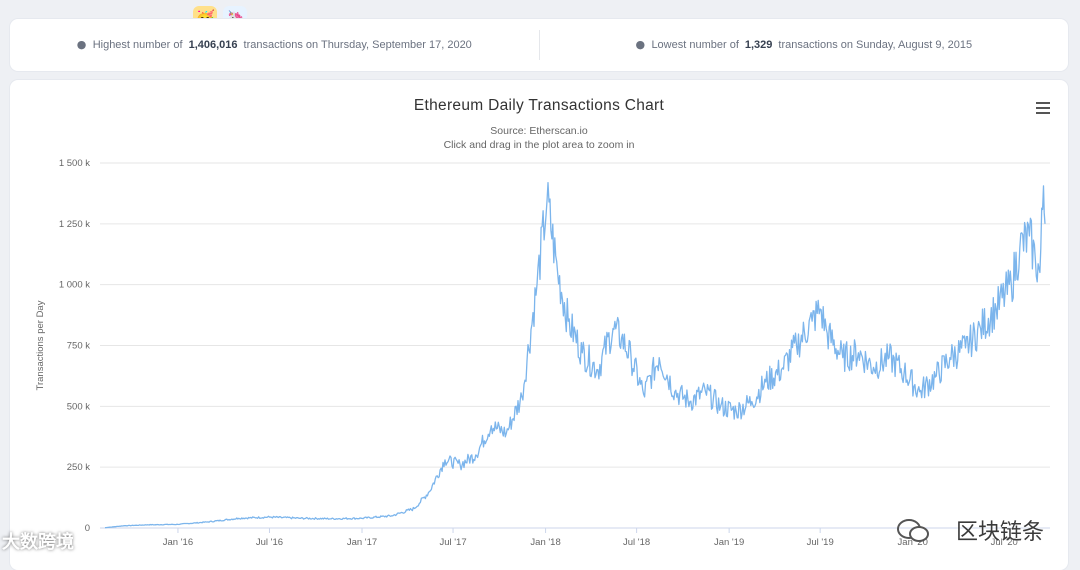 The height and width of the screenshot is (570, 1080). I want to click on lowest-prefix: Lowest number of, so click(695, 45).